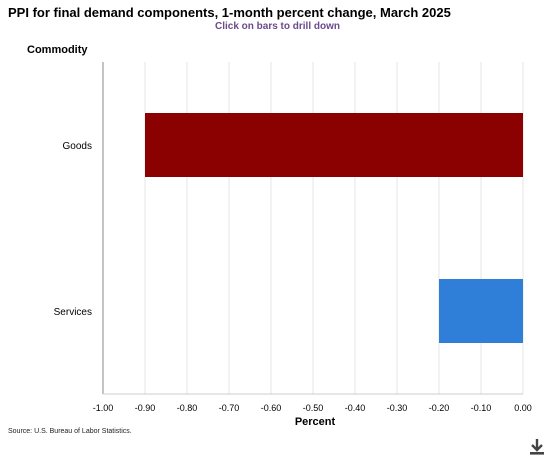  What do you see at coordinates (334, 145) in the screenshot?
I see `bar-goods` at bounding box center [334, 145].